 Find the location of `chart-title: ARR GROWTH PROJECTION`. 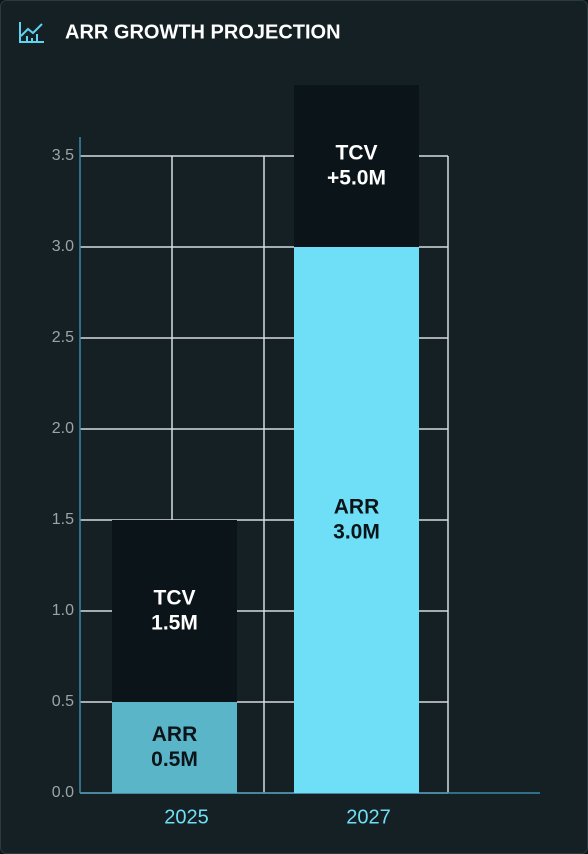

chart-title: ARR GROWTH PROJECTION is located at coordinates (203, 32).